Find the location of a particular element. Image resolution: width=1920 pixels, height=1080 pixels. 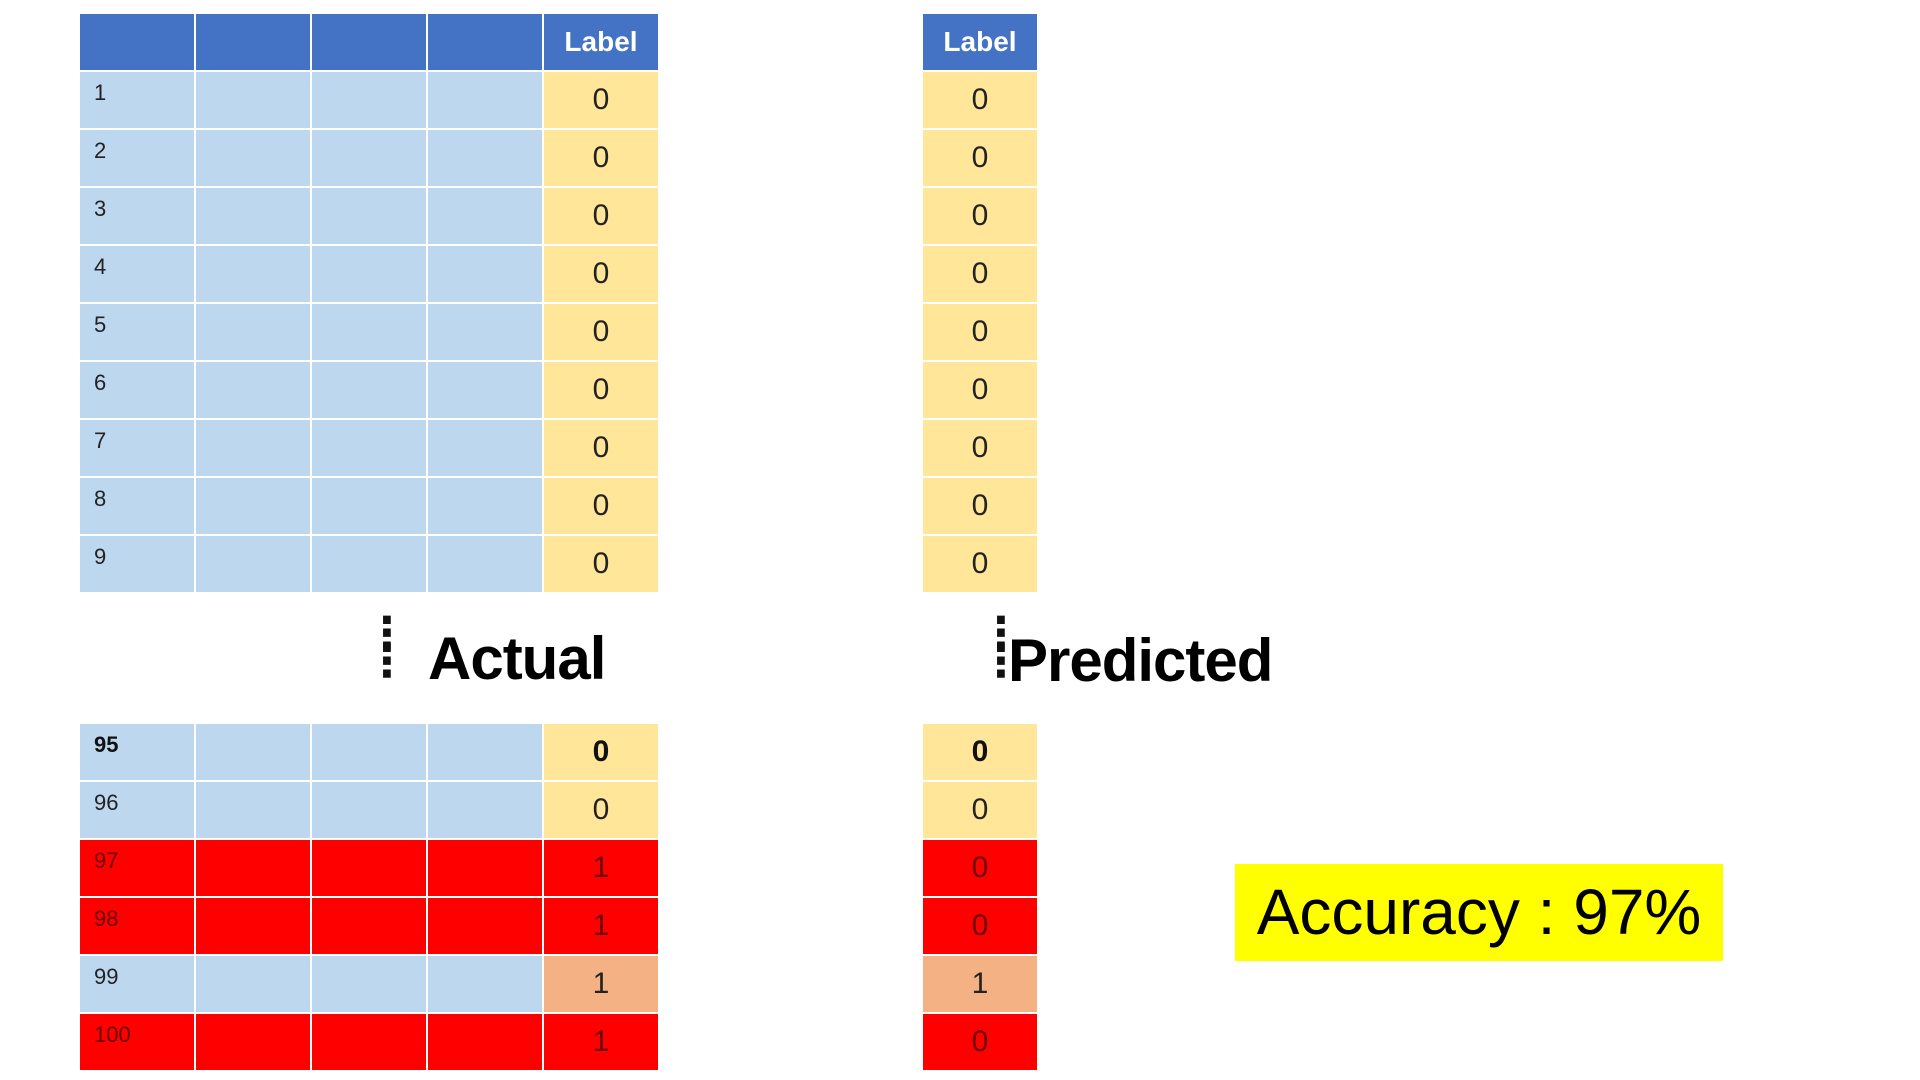

row-index: 8 is located at coordinates (138, 507).